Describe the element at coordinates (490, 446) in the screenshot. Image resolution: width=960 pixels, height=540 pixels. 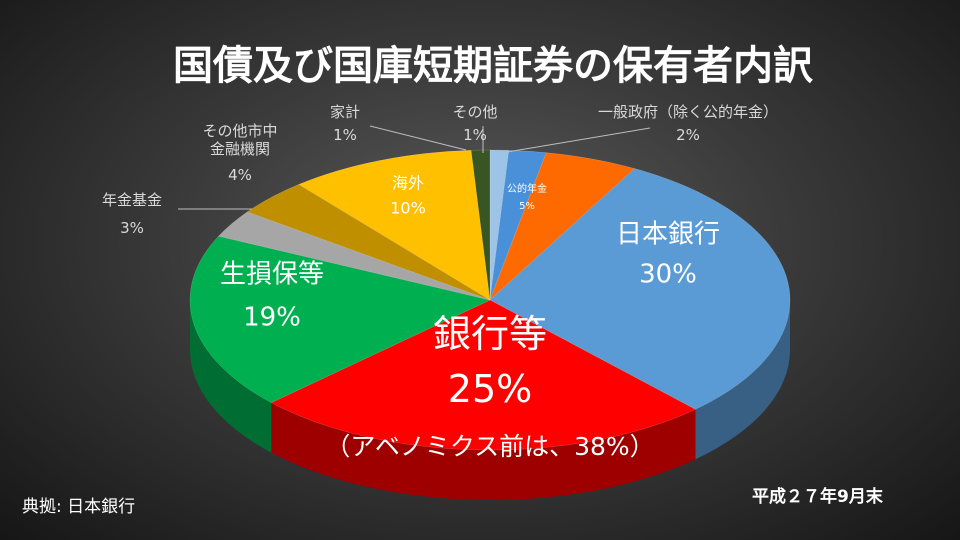
I see `annotation: （アベノミクス前は、38%）` at that location.